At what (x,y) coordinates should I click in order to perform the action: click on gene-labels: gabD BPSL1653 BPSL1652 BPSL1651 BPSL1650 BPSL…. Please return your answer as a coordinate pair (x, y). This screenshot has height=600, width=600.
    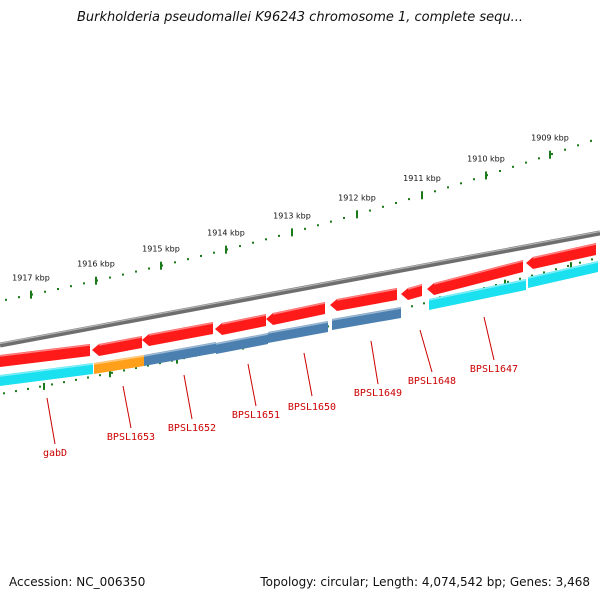
    Looking at the image, I should click on (280, 411).